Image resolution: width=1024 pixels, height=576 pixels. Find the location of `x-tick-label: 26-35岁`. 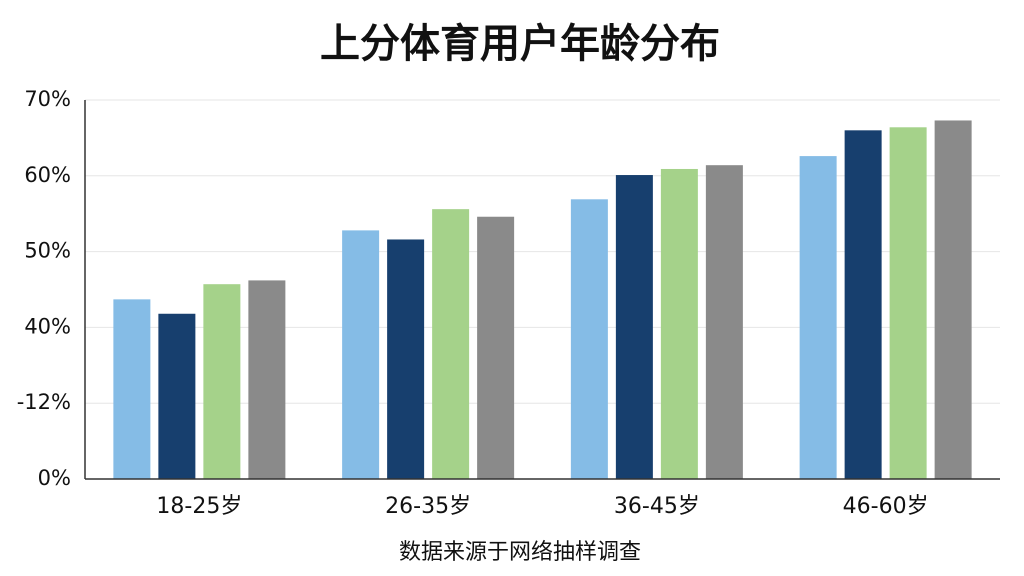

x-tick-label: 26-35岁 is located at coordinates (428, 506).